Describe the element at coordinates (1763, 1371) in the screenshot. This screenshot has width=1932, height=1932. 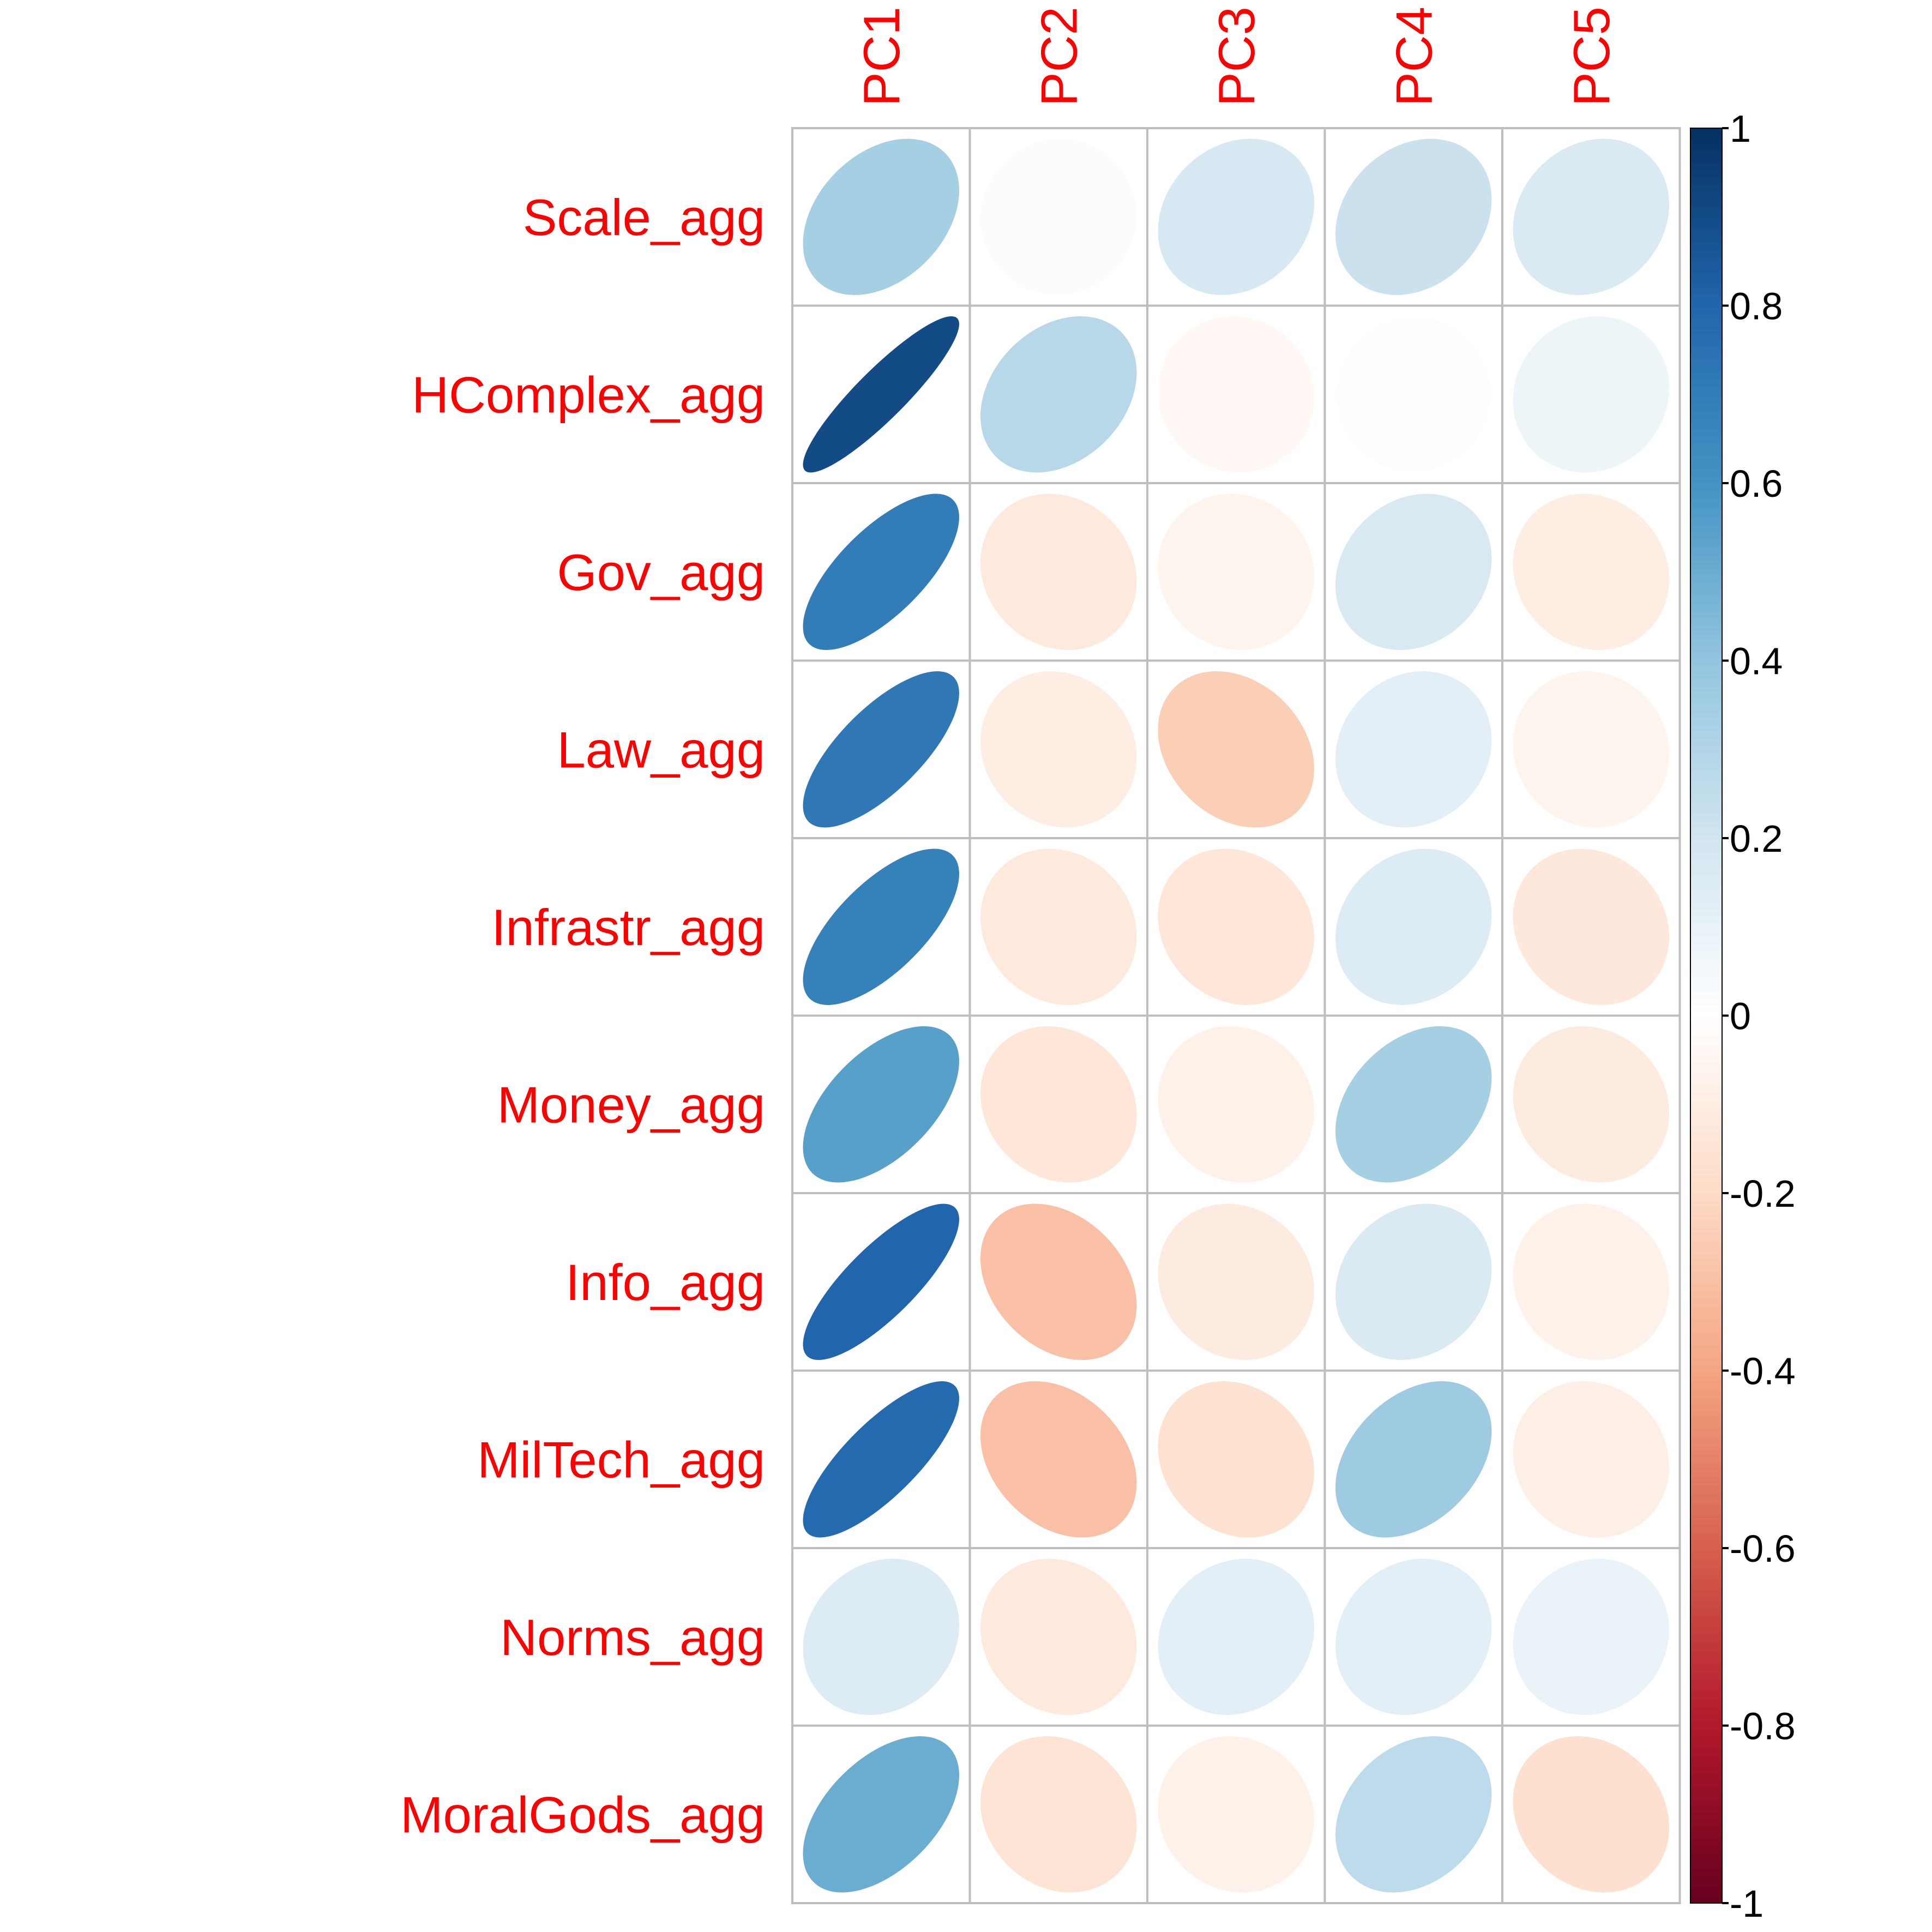
I see `colorbar-tick-label: -0.4` at that location.